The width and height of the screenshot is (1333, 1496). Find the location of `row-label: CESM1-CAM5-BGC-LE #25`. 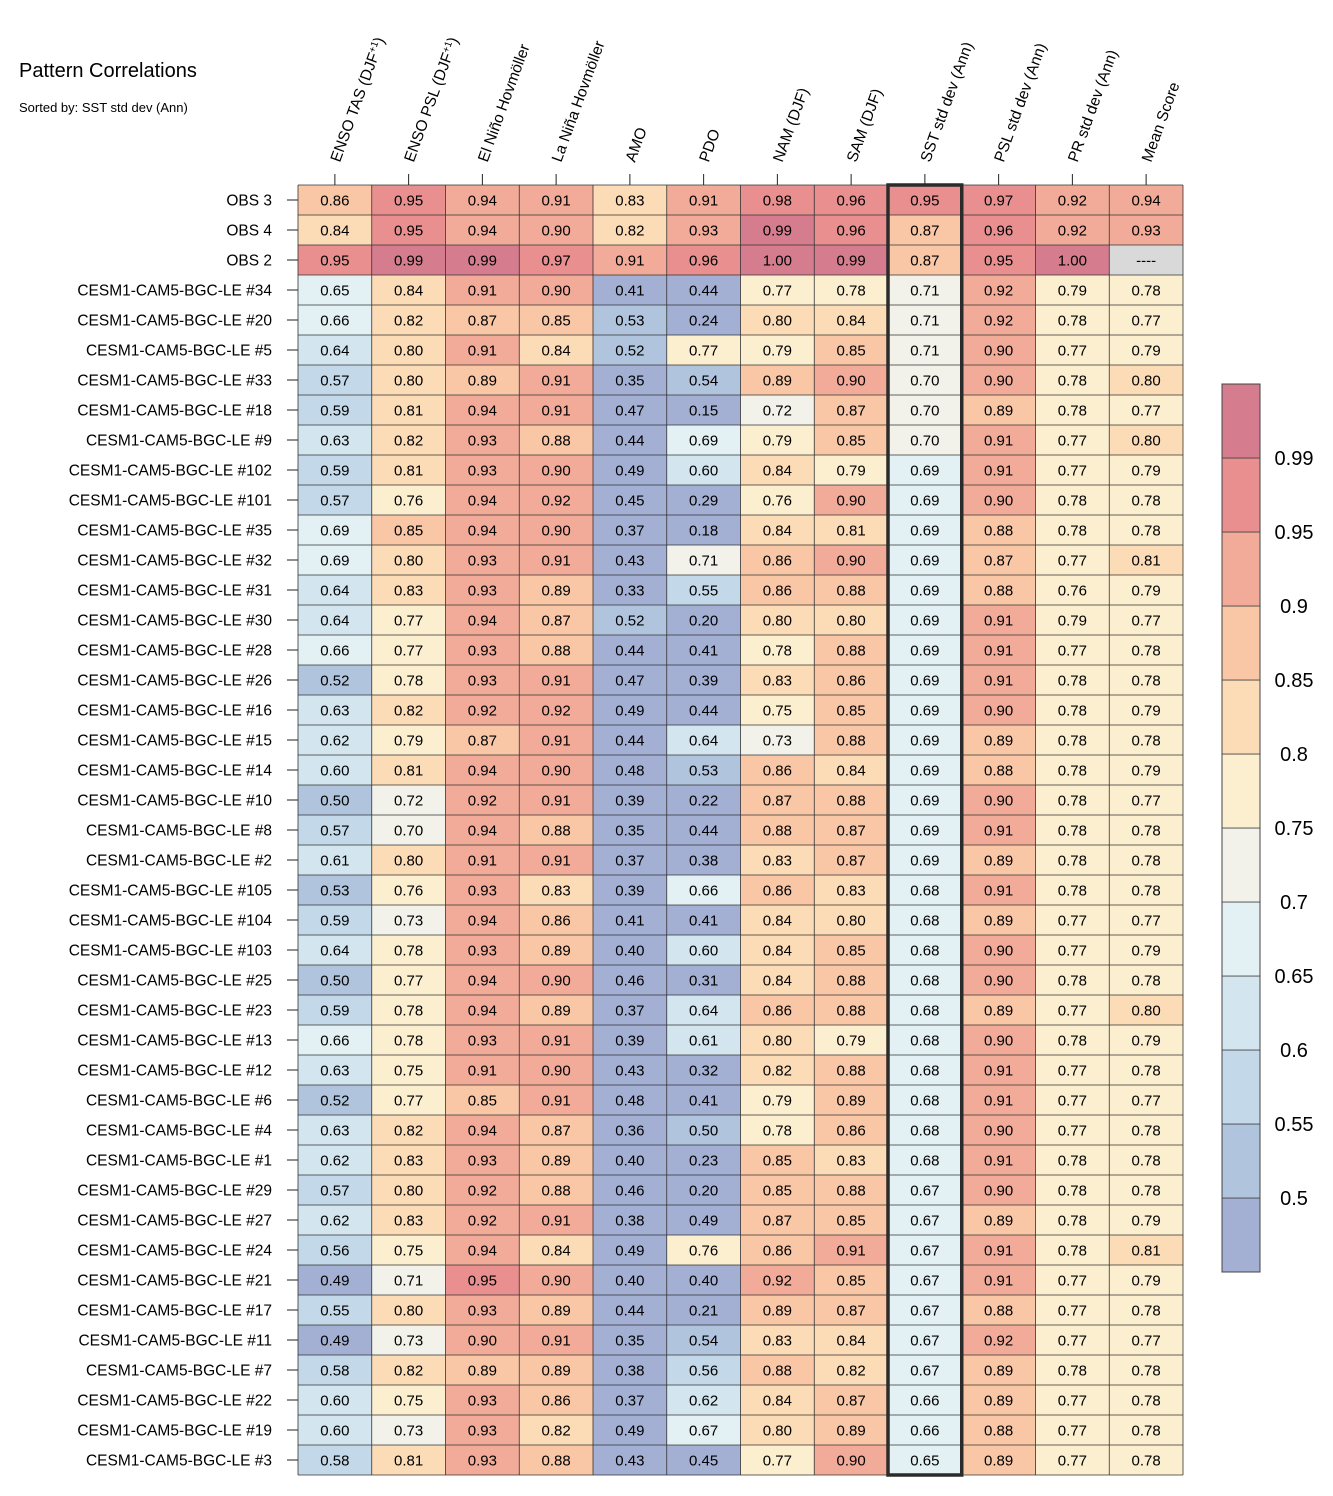

row-label: CESM1-CAM5-BGC-LE #25 is located at coordinates (174, 981).